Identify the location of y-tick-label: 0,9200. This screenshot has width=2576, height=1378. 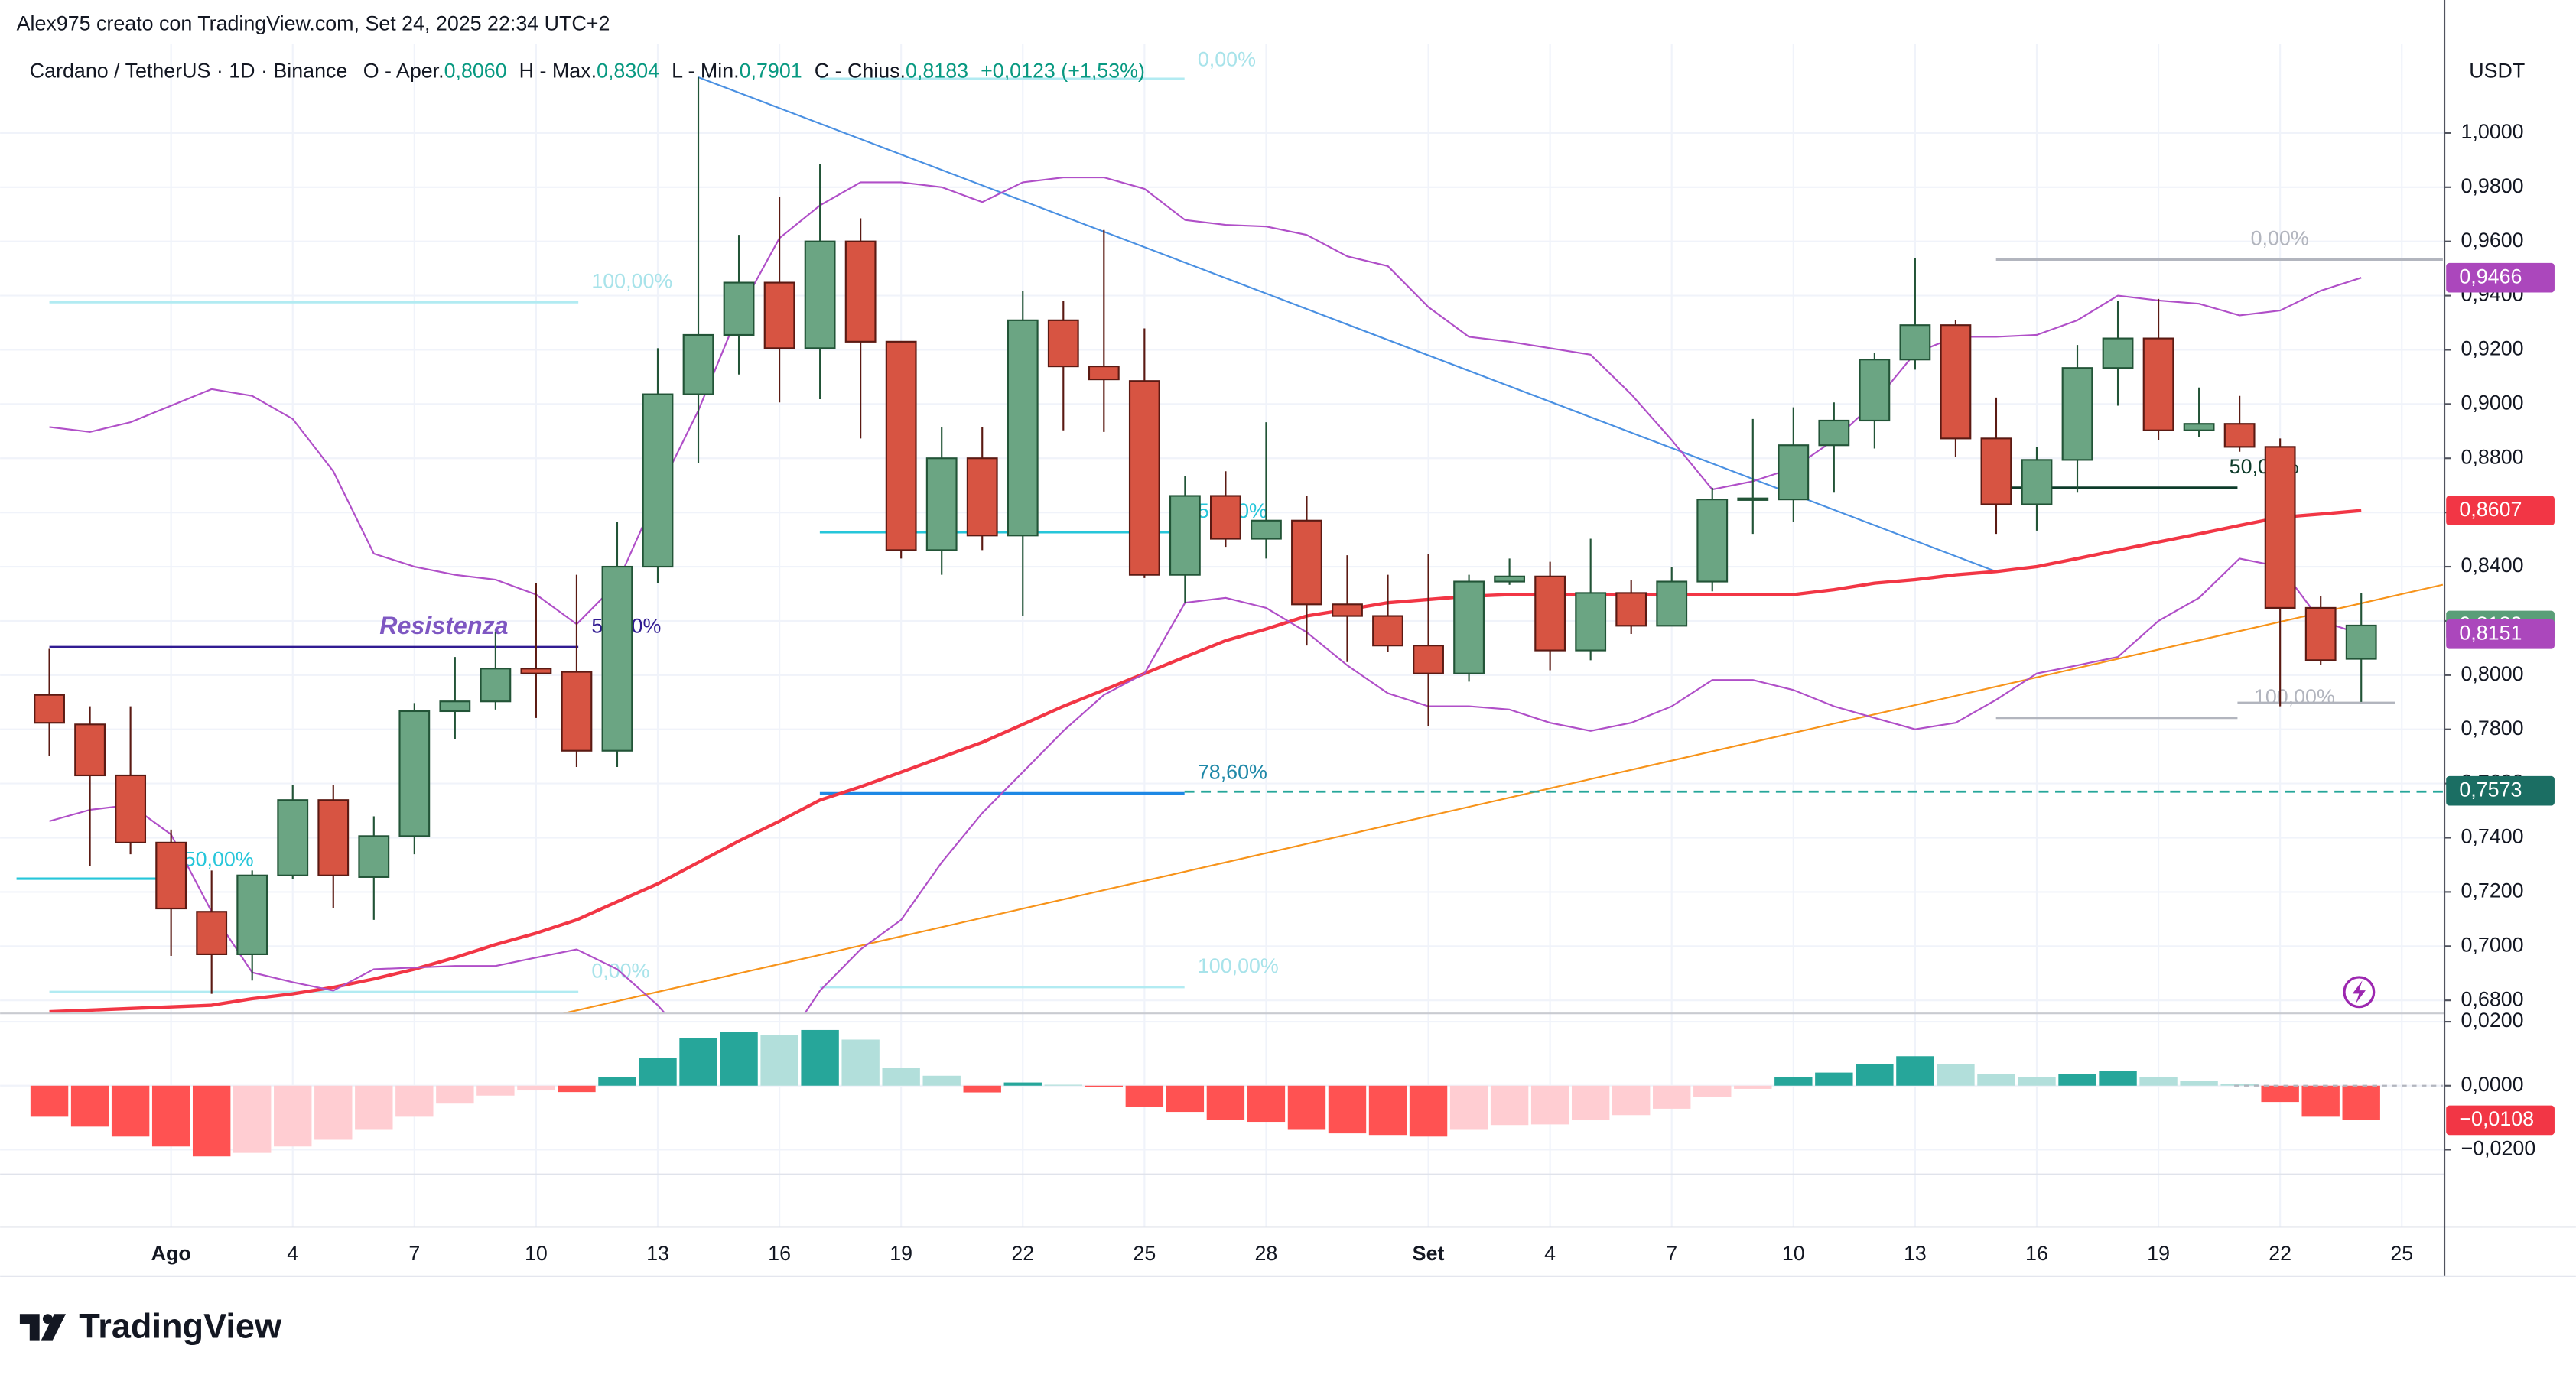
(2492, 348).